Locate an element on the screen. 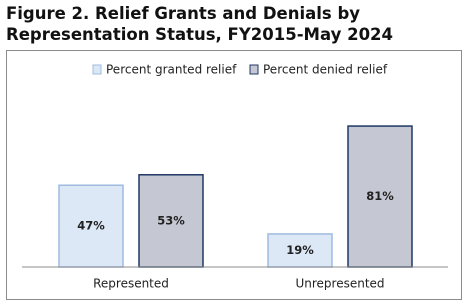  value-label: 81% is located at coordinates (380, 196).